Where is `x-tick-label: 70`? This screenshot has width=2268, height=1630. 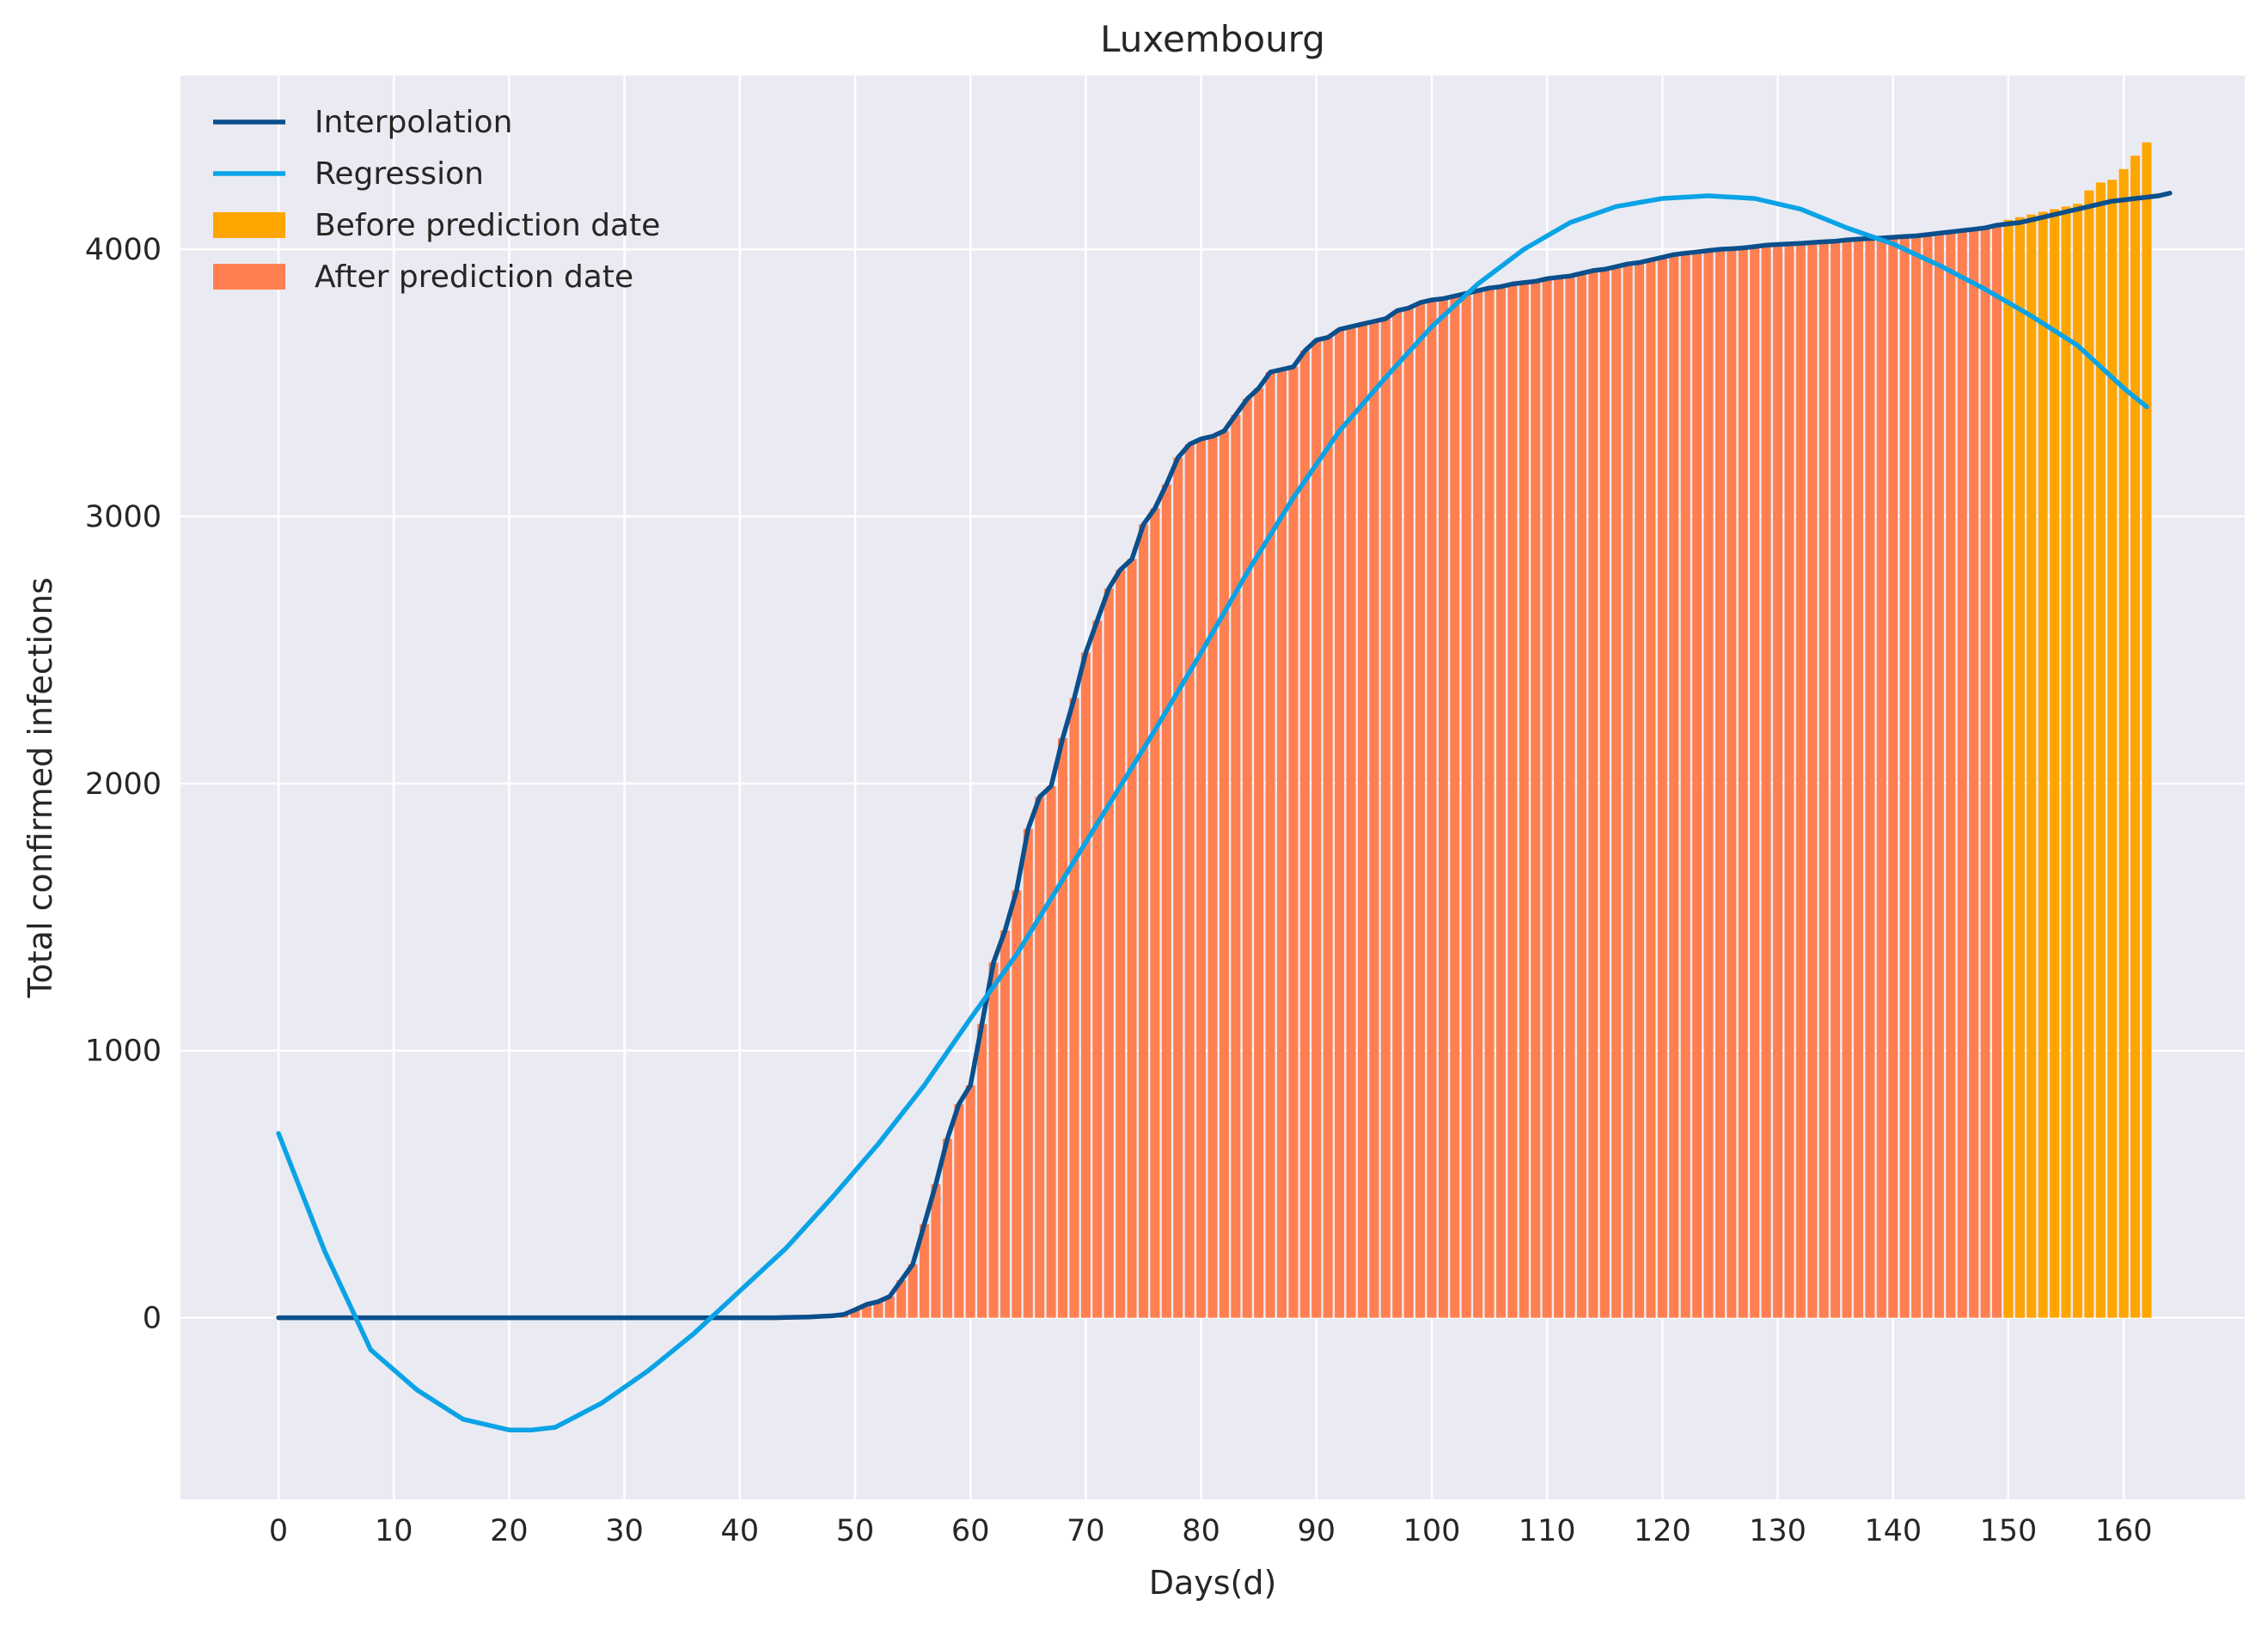
x-tick-label: 70 is located at coordinates (1086, 1531).